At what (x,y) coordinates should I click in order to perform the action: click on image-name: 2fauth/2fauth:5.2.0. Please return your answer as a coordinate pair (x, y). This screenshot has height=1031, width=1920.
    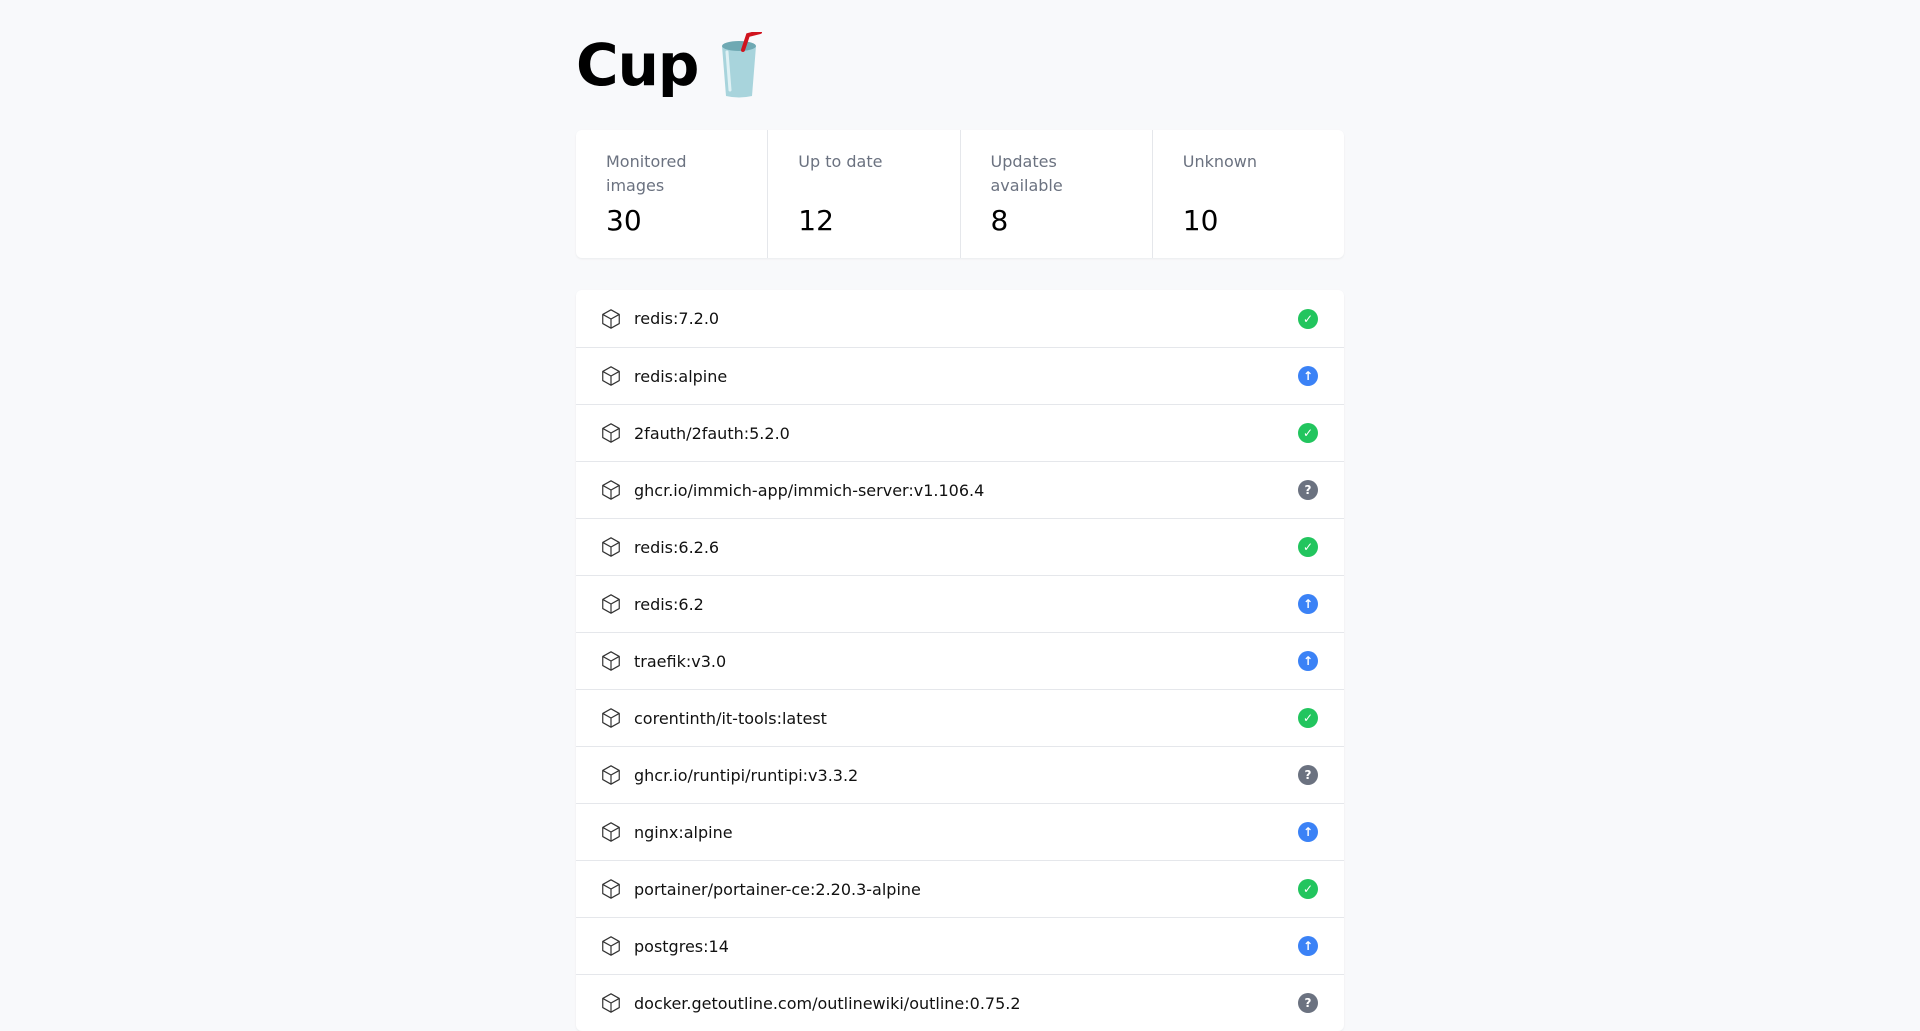
    Looking at the image, I should click on (712, 433).